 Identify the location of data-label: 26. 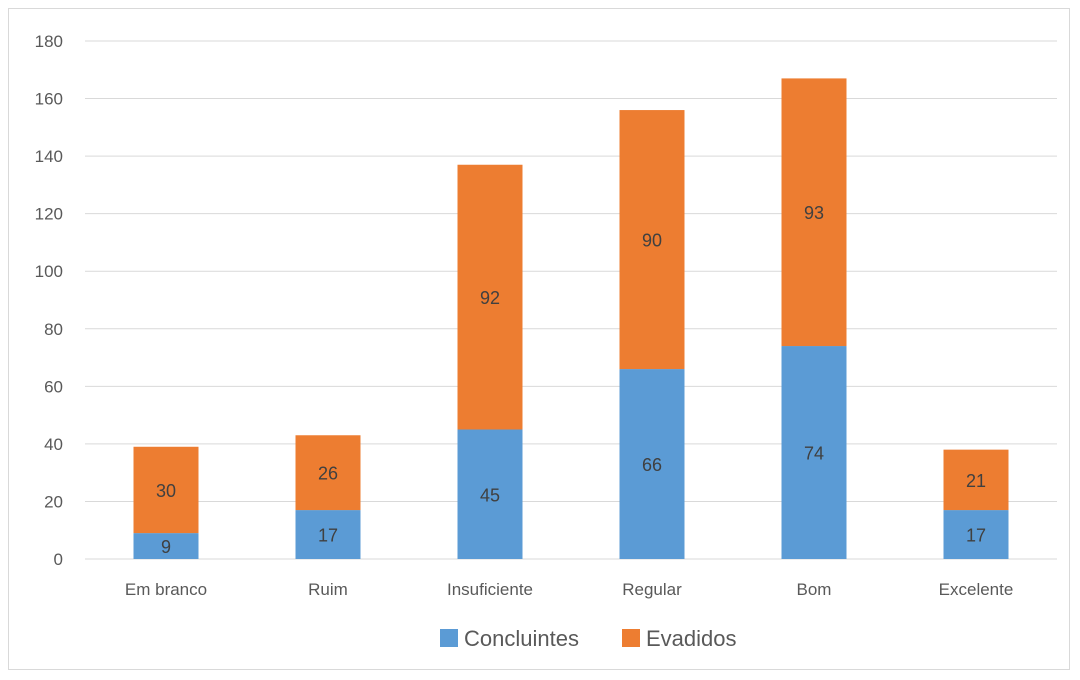
(328, 474).